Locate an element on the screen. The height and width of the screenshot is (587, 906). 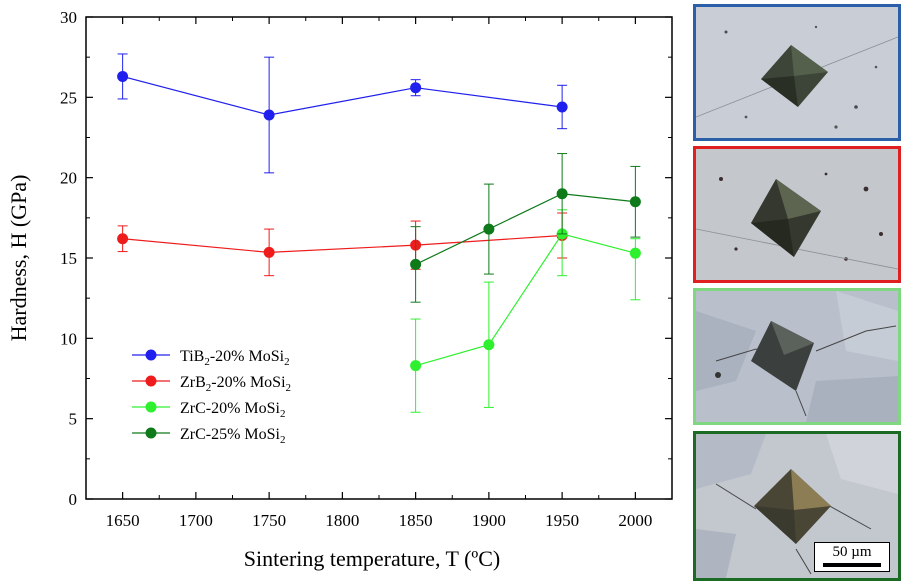
micrograph-tib2 is located at coordinates (797, 72).